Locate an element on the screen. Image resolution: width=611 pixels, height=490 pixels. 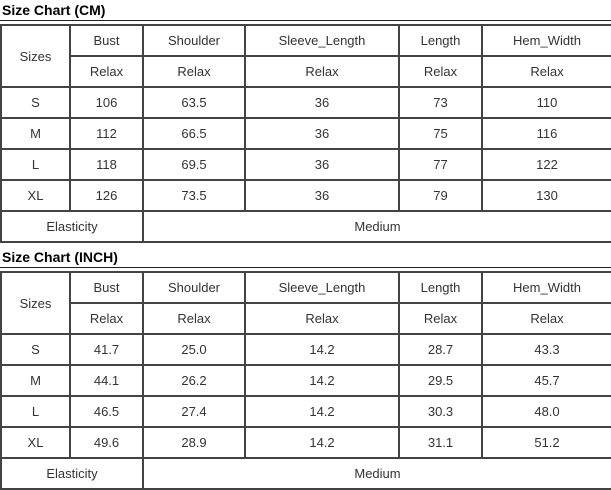
table-row-s: S 106 63.5 36 73 110 is located at coordinates (305, 102).